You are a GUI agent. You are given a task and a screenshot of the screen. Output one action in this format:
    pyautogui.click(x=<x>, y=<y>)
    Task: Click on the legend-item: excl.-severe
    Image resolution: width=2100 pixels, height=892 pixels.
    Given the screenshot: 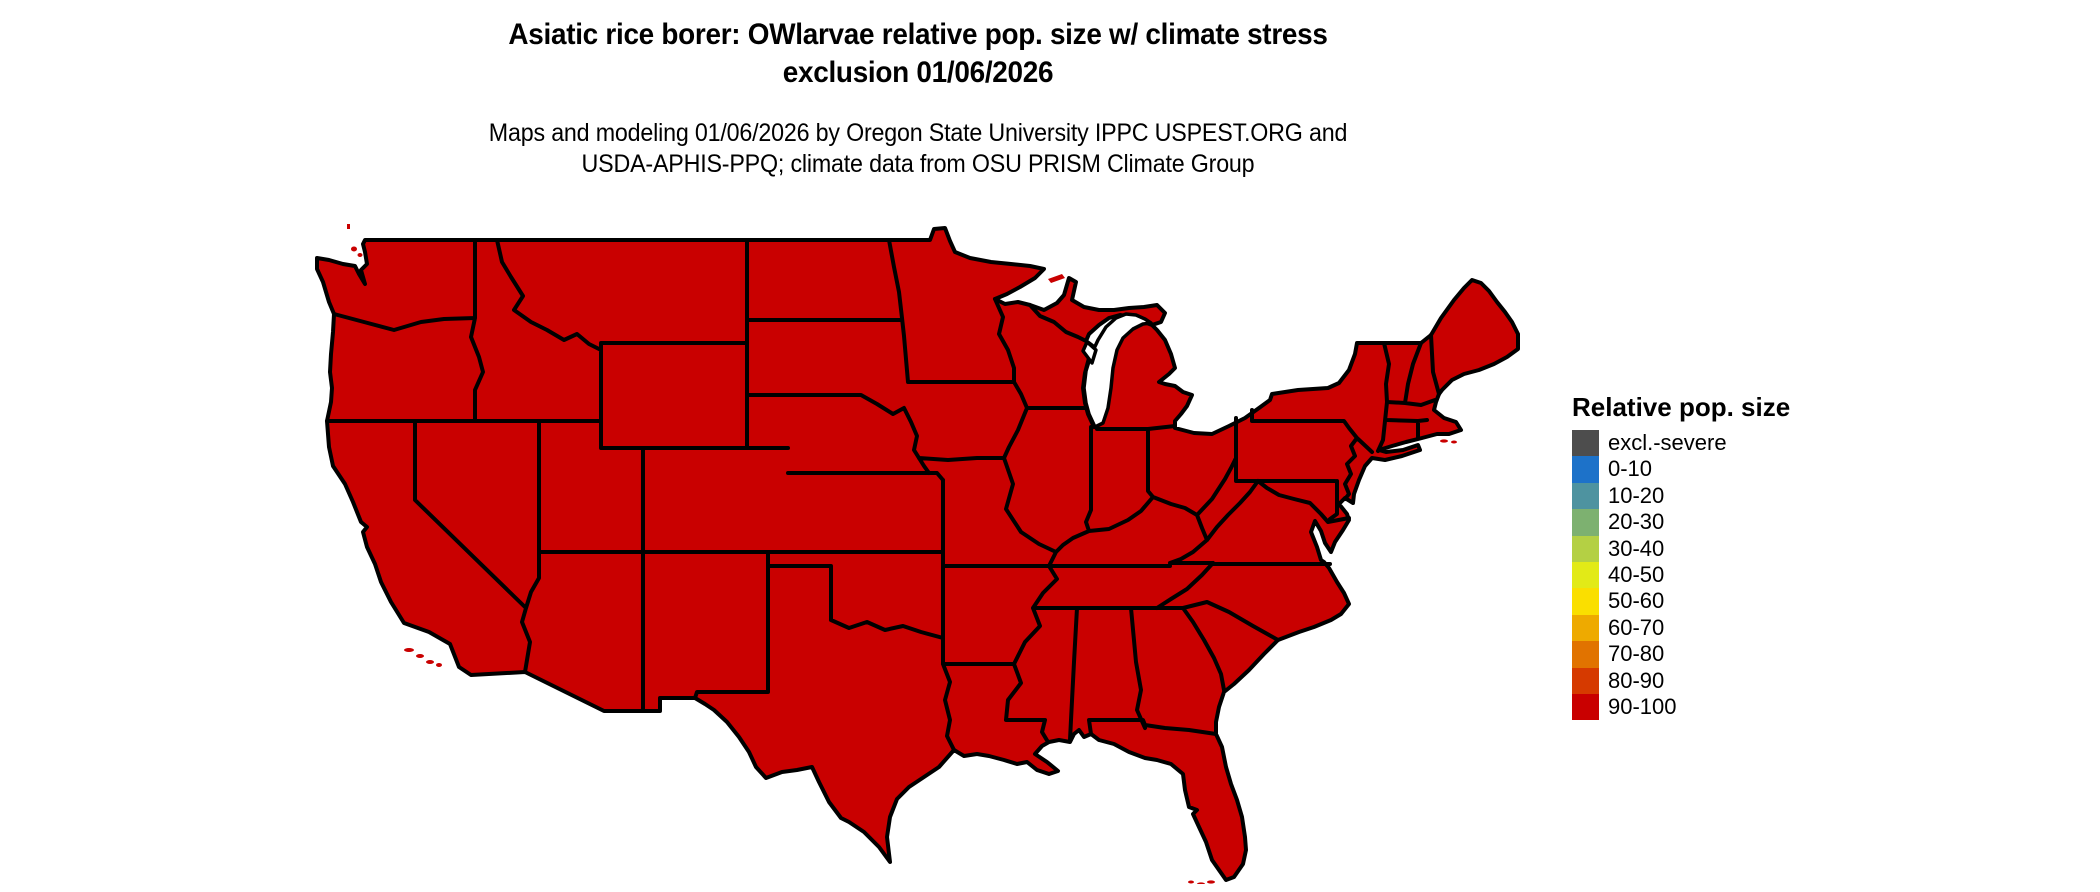 What is the action you would take?
    pyautogui.click(x=1681, y=443)
    